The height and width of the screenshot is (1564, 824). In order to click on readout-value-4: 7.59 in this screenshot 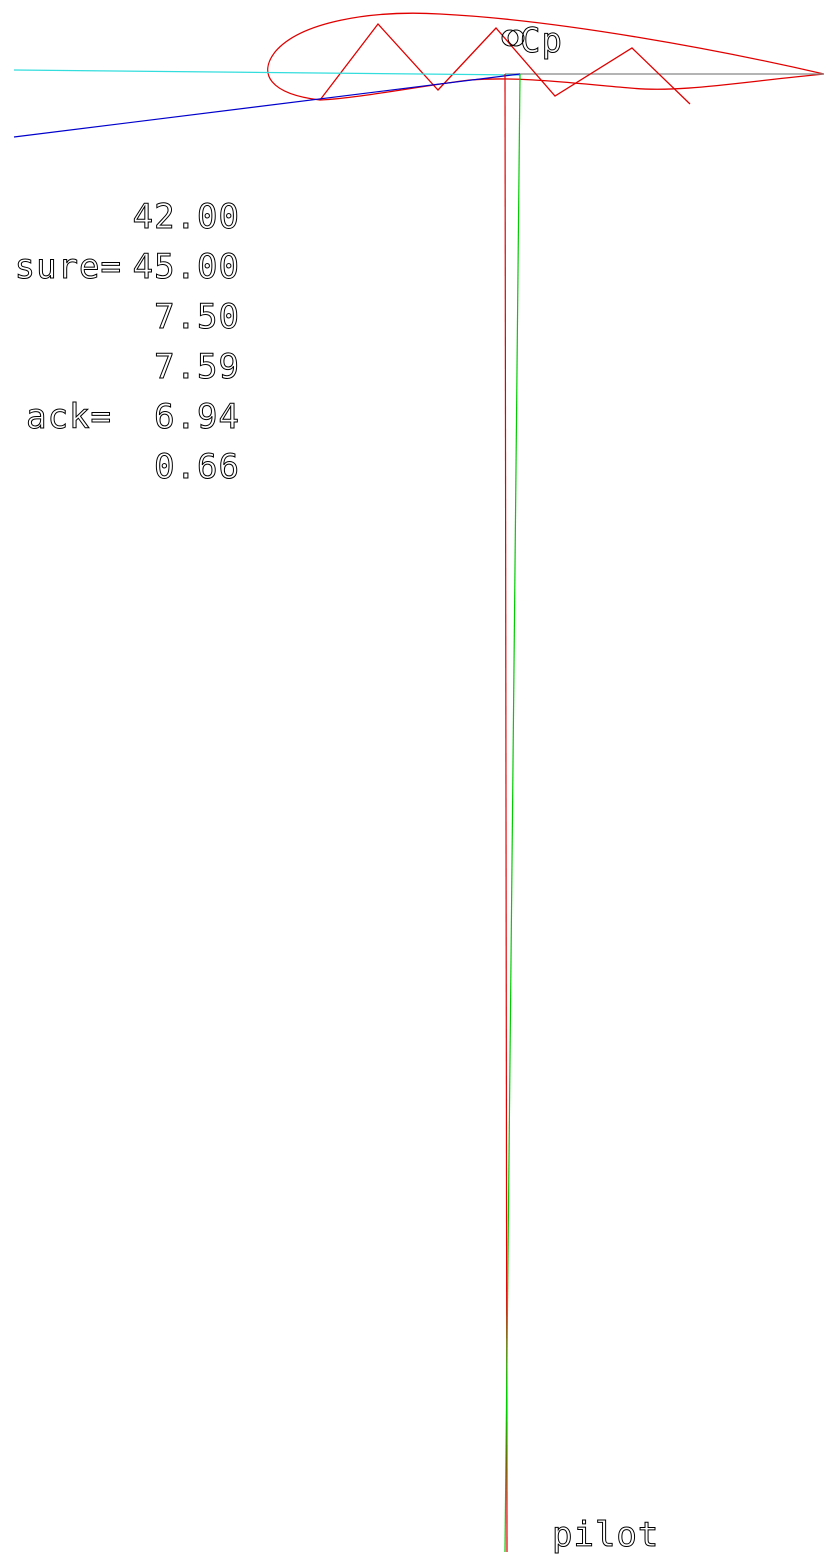, I will do `click(197, 367)`.